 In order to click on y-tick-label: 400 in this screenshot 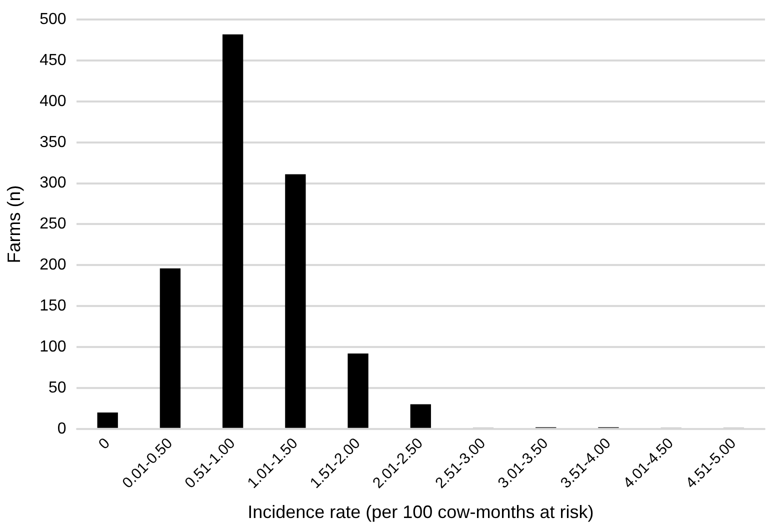, I will do `click(53, 101)`.